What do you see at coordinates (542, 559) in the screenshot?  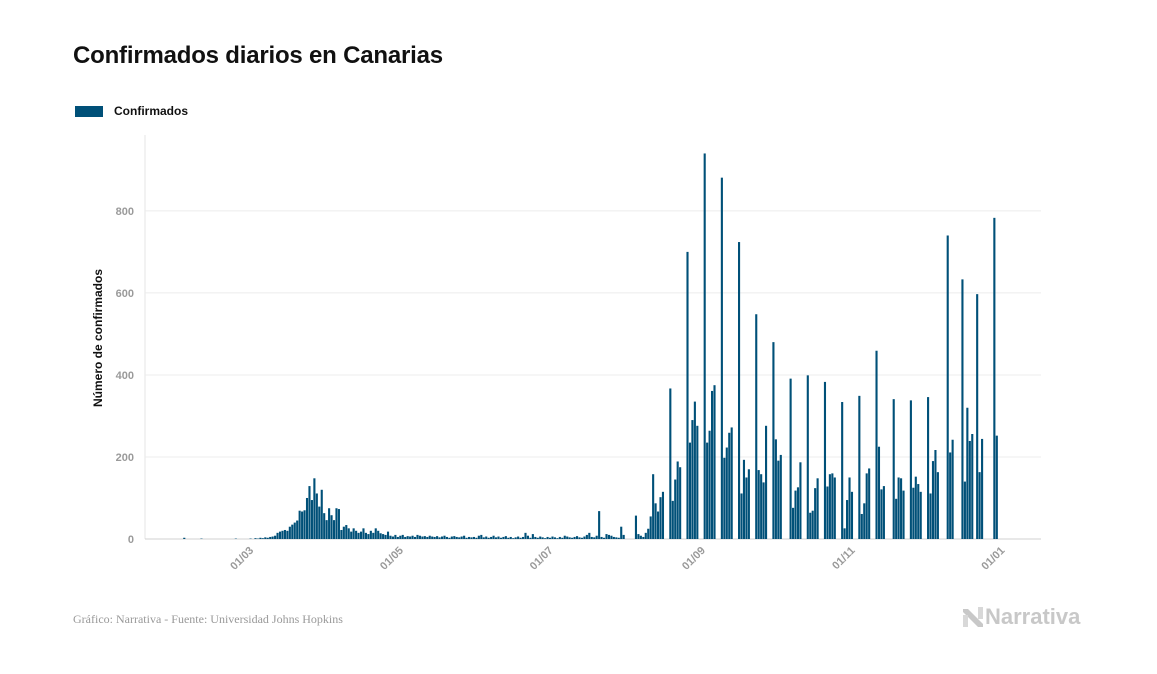 I see `x-tick-label: 01/07` at bounding box center [542, 559].